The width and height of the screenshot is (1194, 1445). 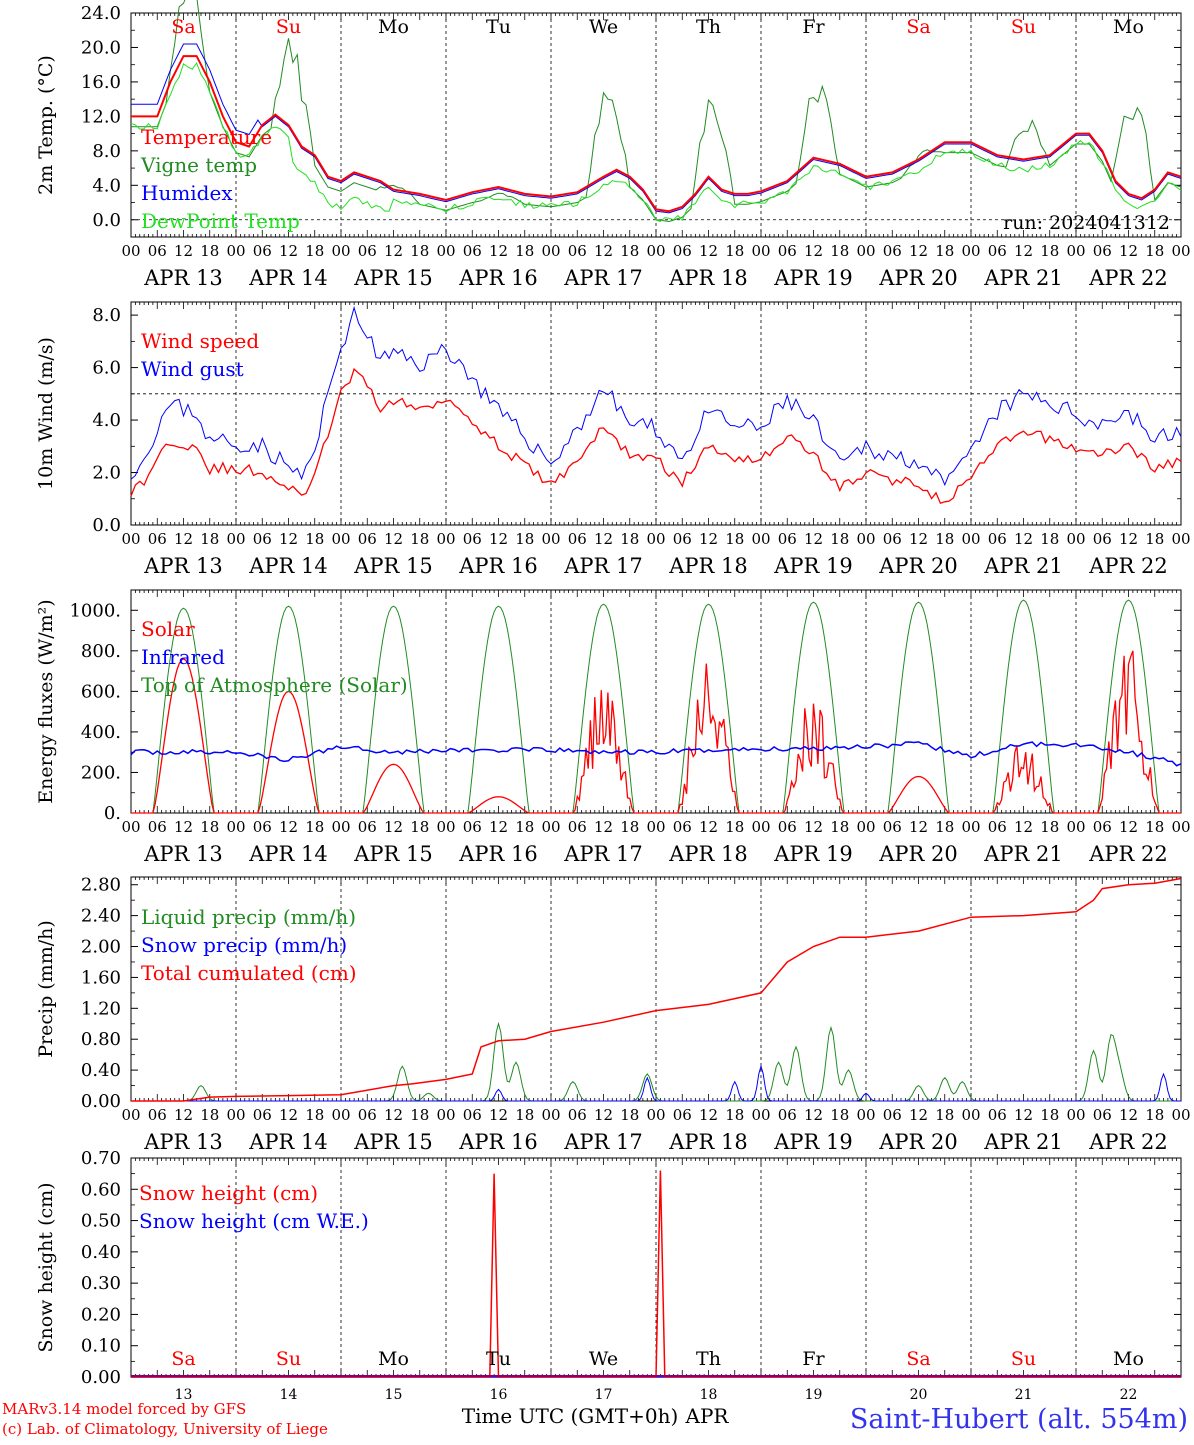 I want to click on weekday-label: We, so click(x=603, y=1359).